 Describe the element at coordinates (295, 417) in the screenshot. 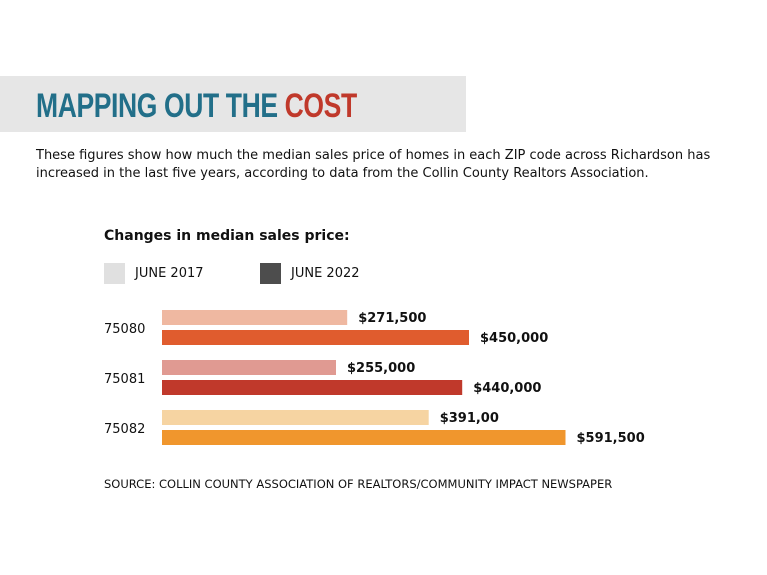

I see `bar-75082-2017` at that location.